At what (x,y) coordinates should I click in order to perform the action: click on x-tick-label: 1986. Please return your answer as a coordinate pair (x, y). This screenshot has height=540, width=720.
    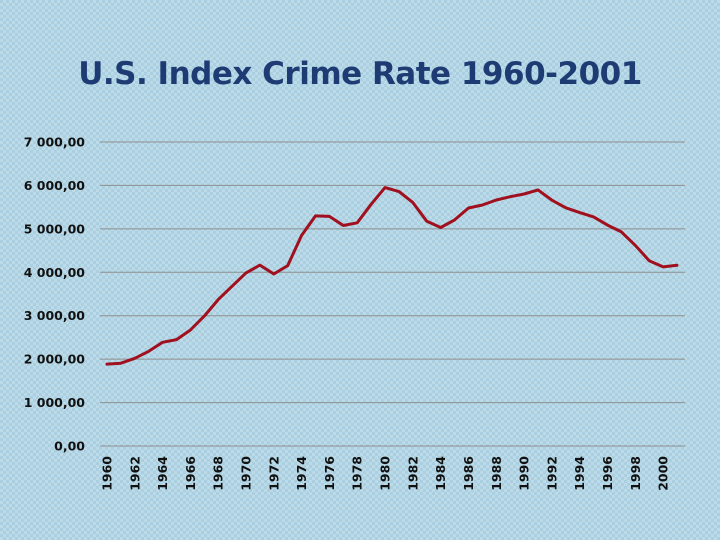
    Looking at the image, I should click on (468, 473).